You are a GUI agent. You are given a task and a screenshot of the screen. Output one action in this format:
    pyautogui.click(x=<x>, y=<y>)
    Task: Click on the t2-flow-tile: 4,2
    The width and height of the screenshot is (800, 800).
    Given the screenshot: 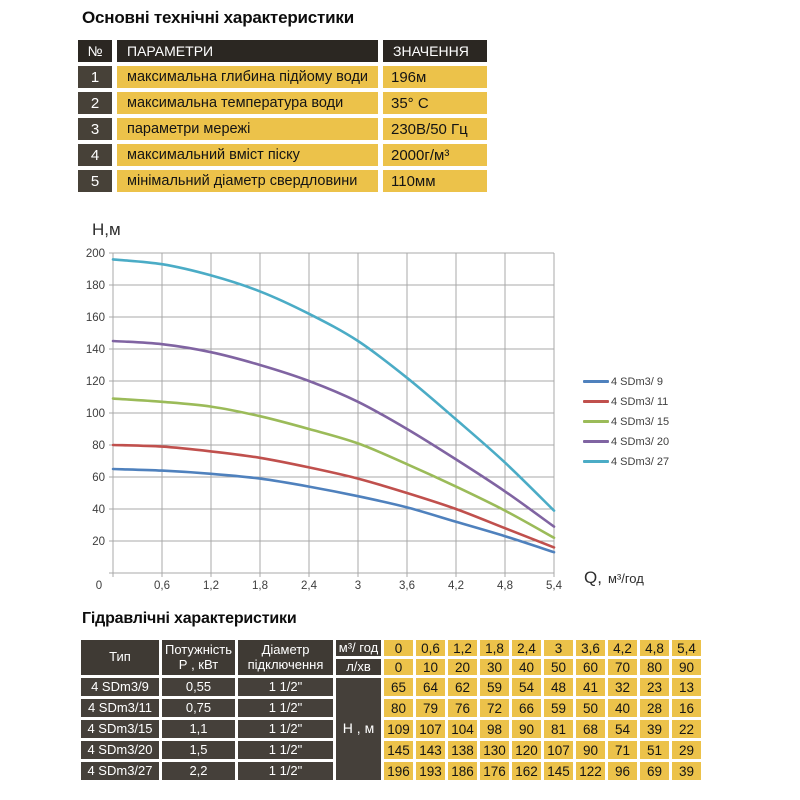 What is the action you would take?
    pyautogui.click(x=622, y=648)
    